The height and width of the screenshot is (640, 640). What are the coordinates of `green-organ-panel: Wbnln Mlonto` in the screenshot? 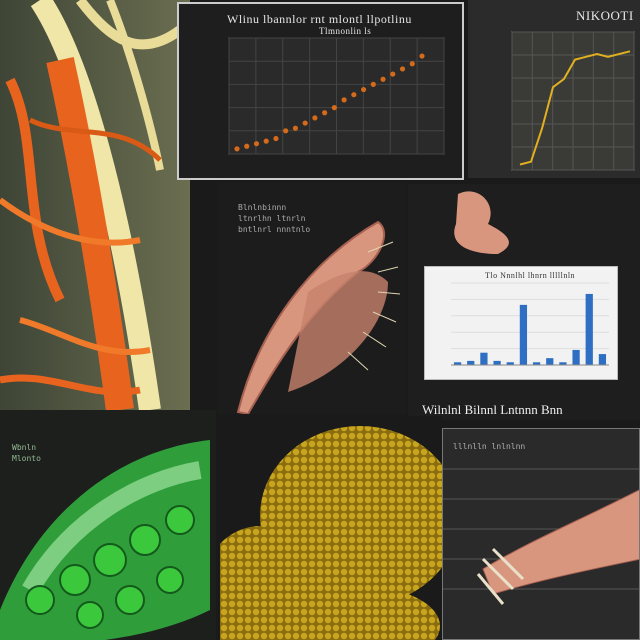 It's located at (108, 525).